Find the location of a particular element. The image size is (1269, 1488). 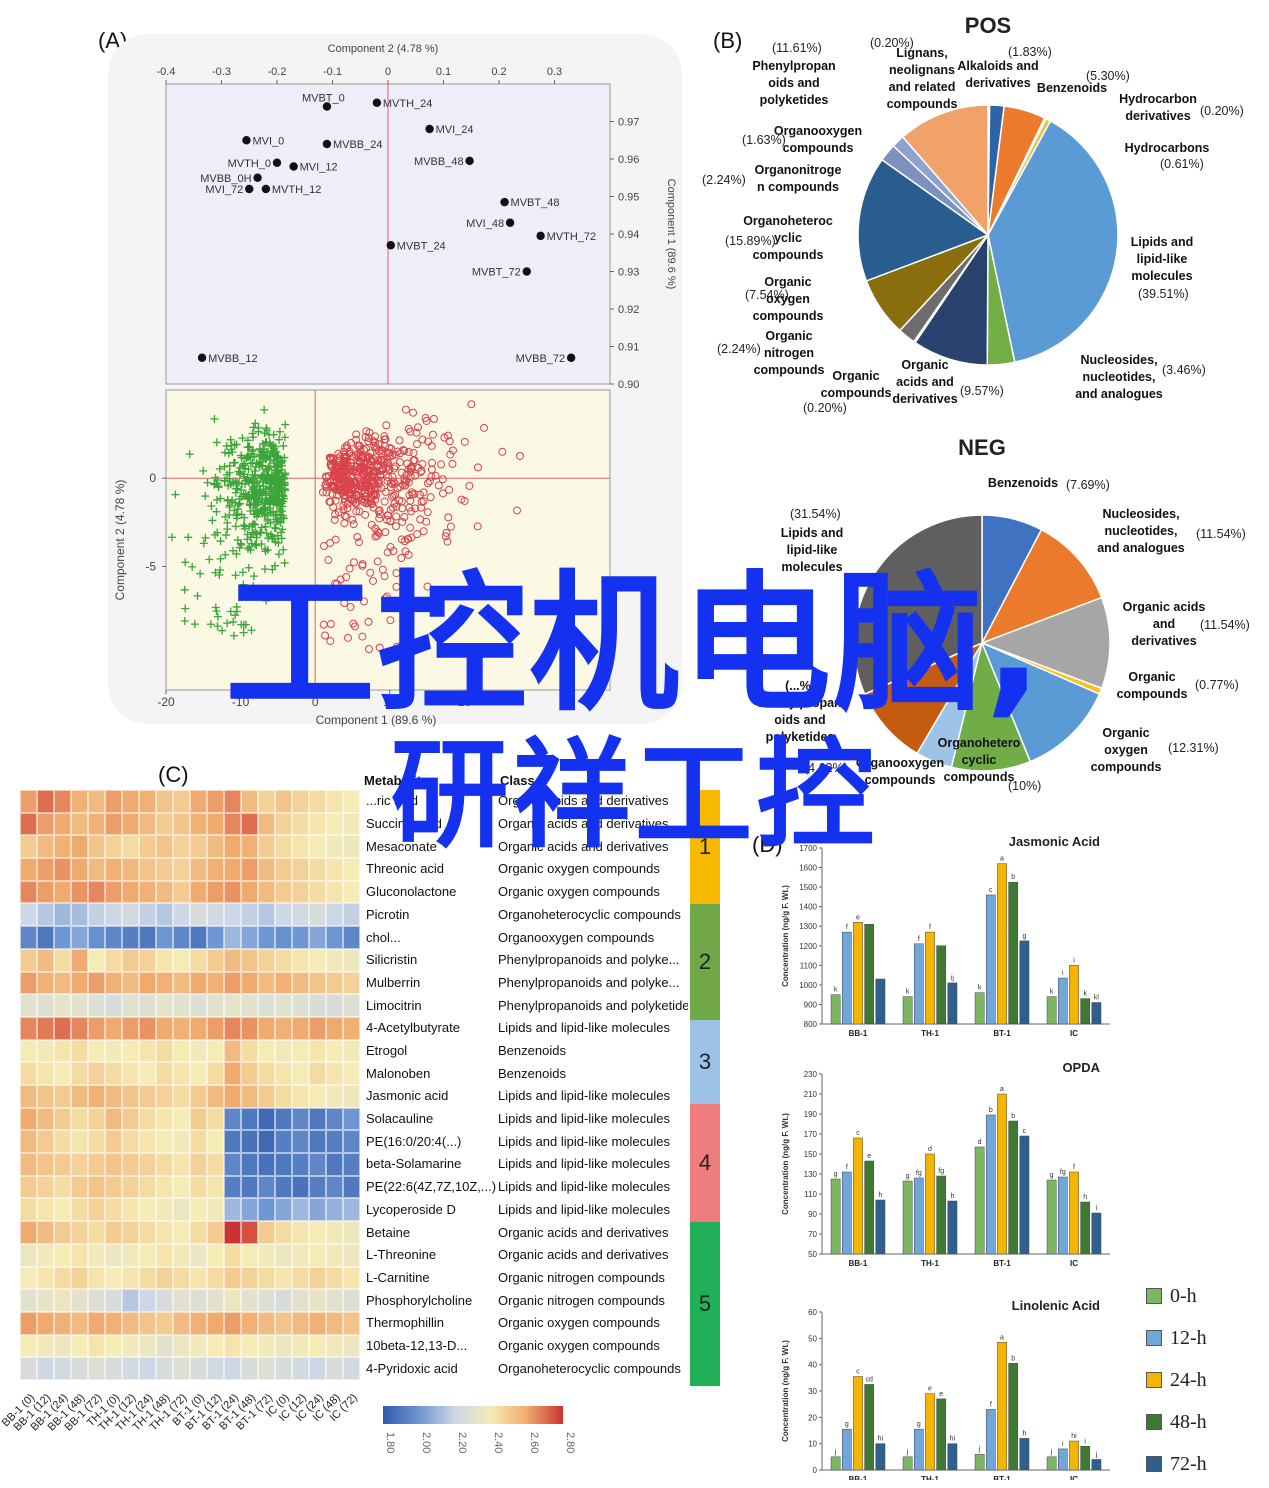

opda-chart-bar is located at coordinates (1062, 1215).